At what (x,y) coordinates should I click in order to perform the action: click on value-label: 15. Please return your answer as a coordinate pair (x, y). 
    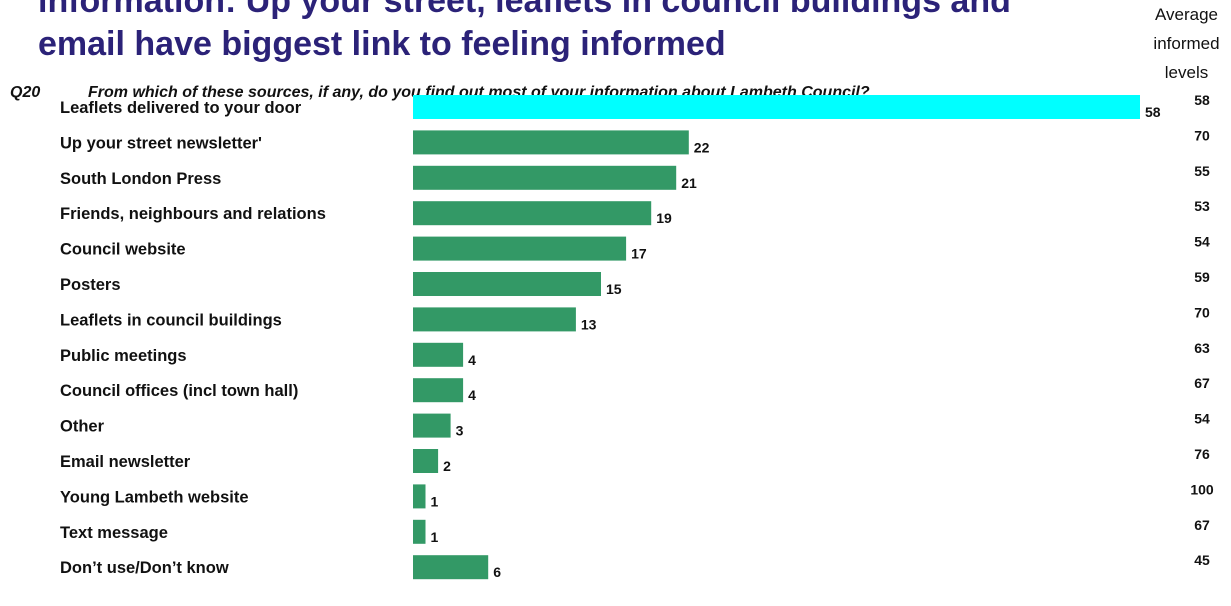
    Looking at the image, I should click on (614, 289).